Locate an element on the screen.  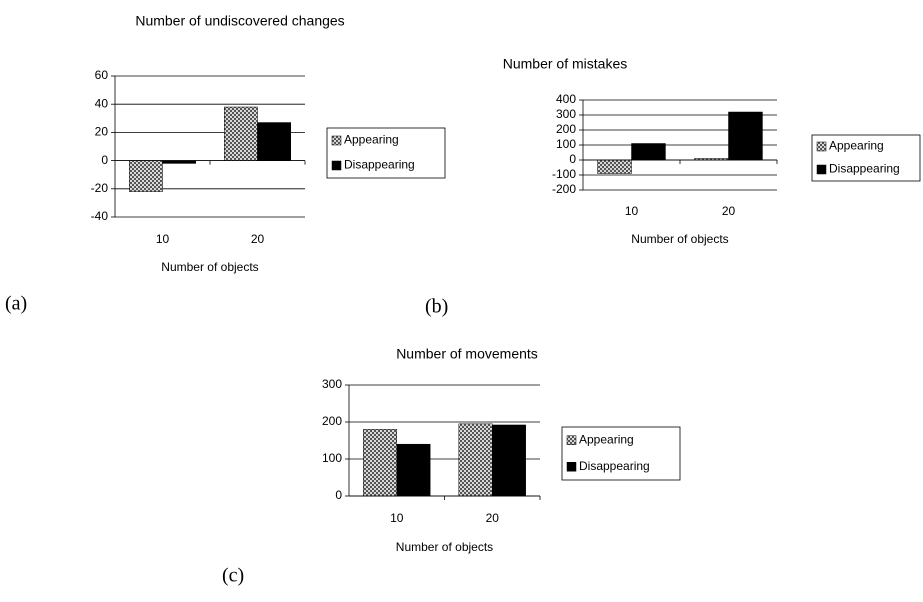
y-tick-label: 20 is located at coordinates (102, 132).